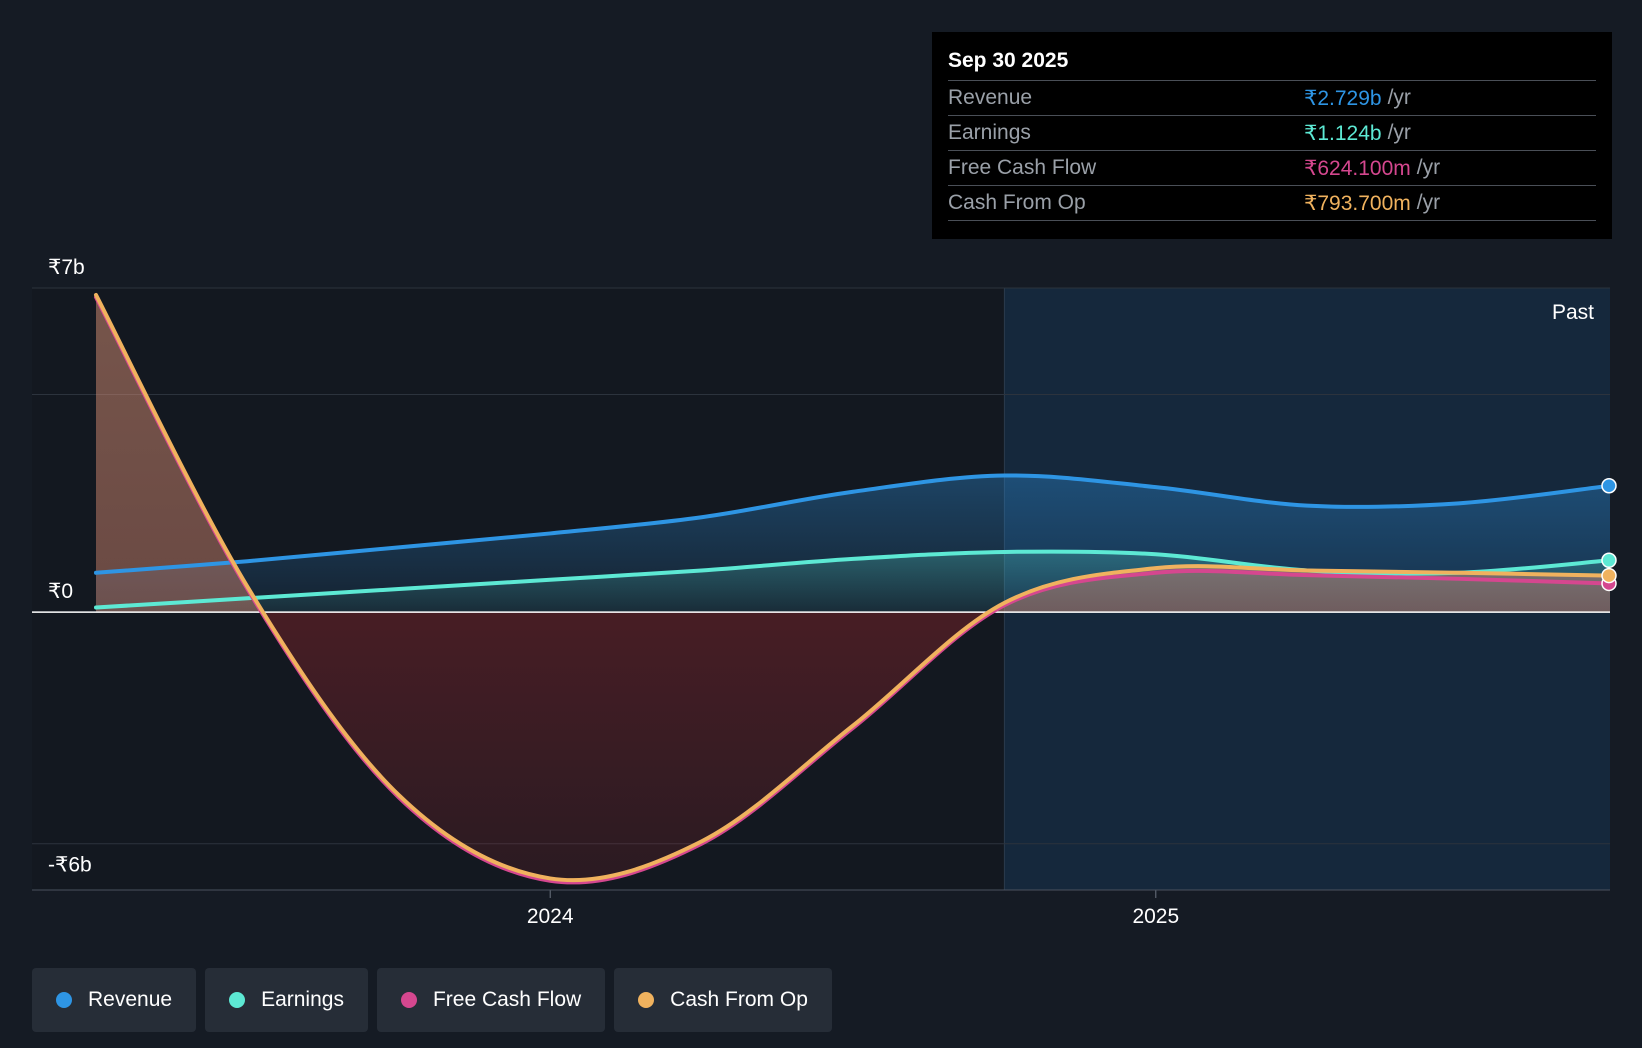  I want to click on earnings-end-point, so click(1609, 560).